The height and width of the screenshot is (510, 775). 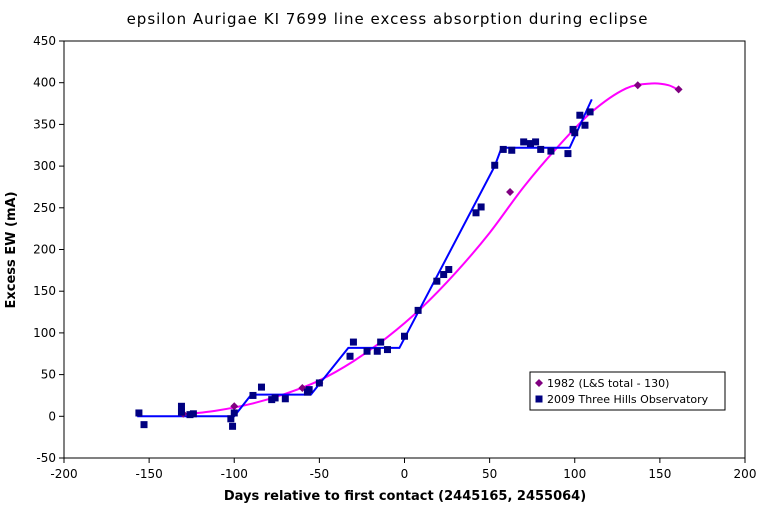 I want to click on x-tick-label: -200, so click(x=63, y=474).